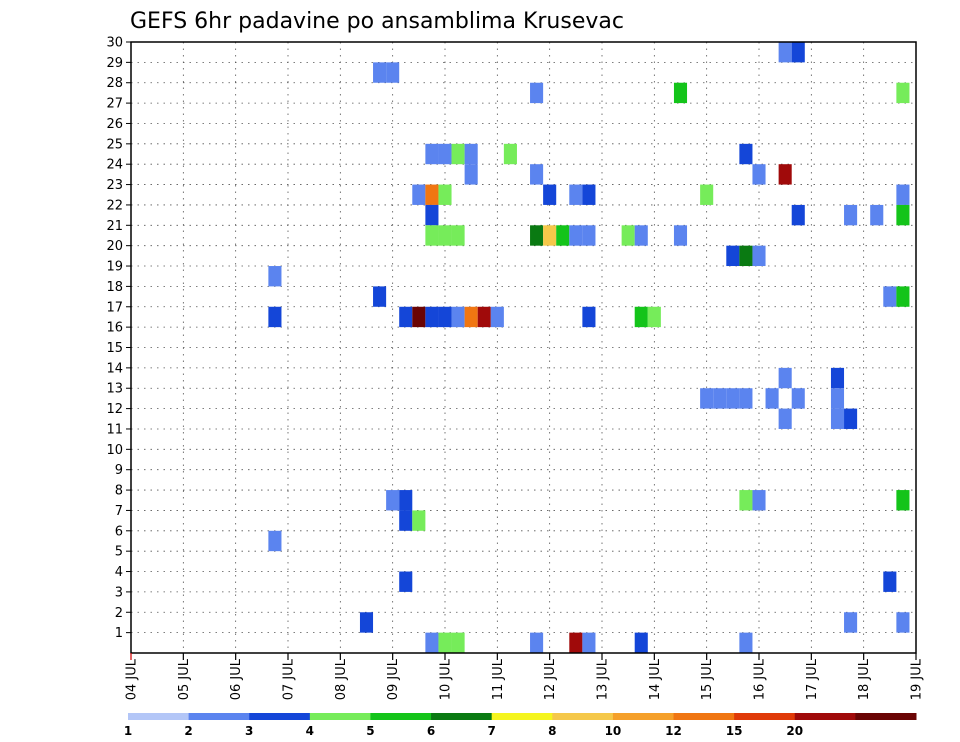 The image size is (960, 742). What do you see at coordinates (249, 731) in the screenshot?
I see `colorbar-label: 3` at bounding box center [249, 731].